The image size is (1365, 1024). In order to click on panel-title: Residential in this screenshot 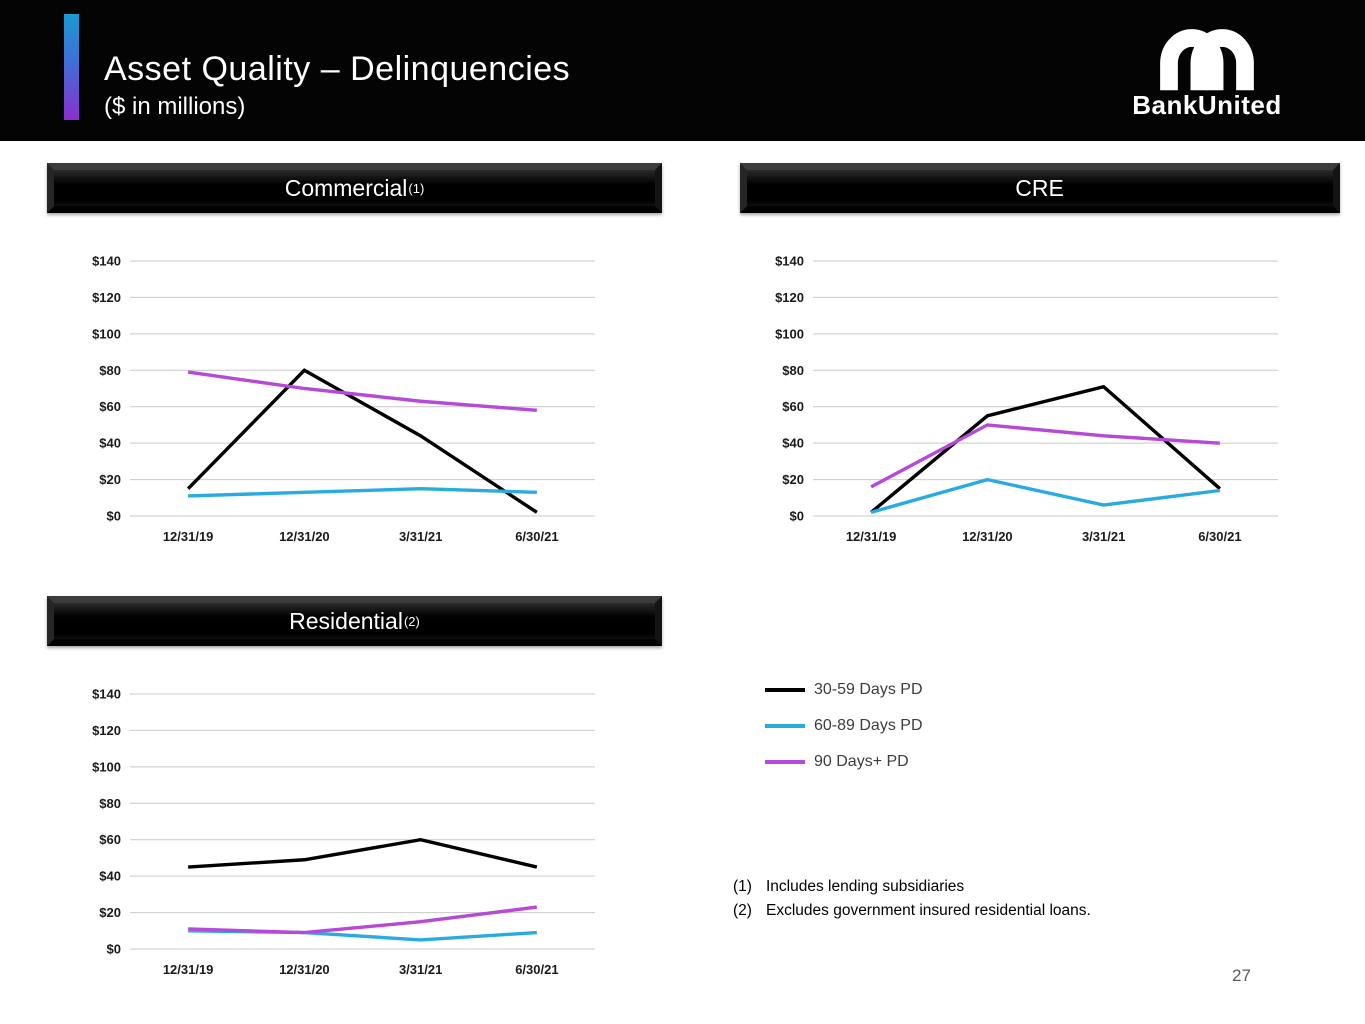, I will do `click(346, 620)`.